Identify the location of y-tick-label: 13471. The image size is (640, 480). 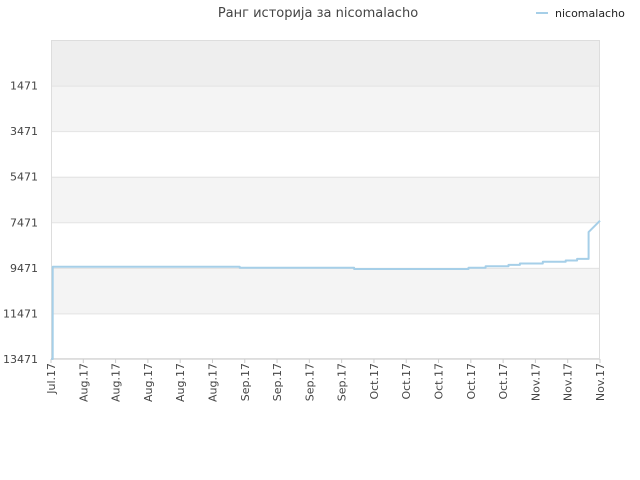
(20, 359).